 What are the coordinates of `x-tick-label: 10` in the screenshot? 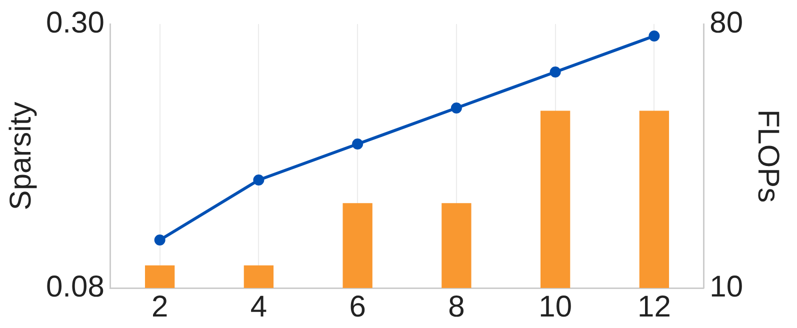 It's located at (555, 307).